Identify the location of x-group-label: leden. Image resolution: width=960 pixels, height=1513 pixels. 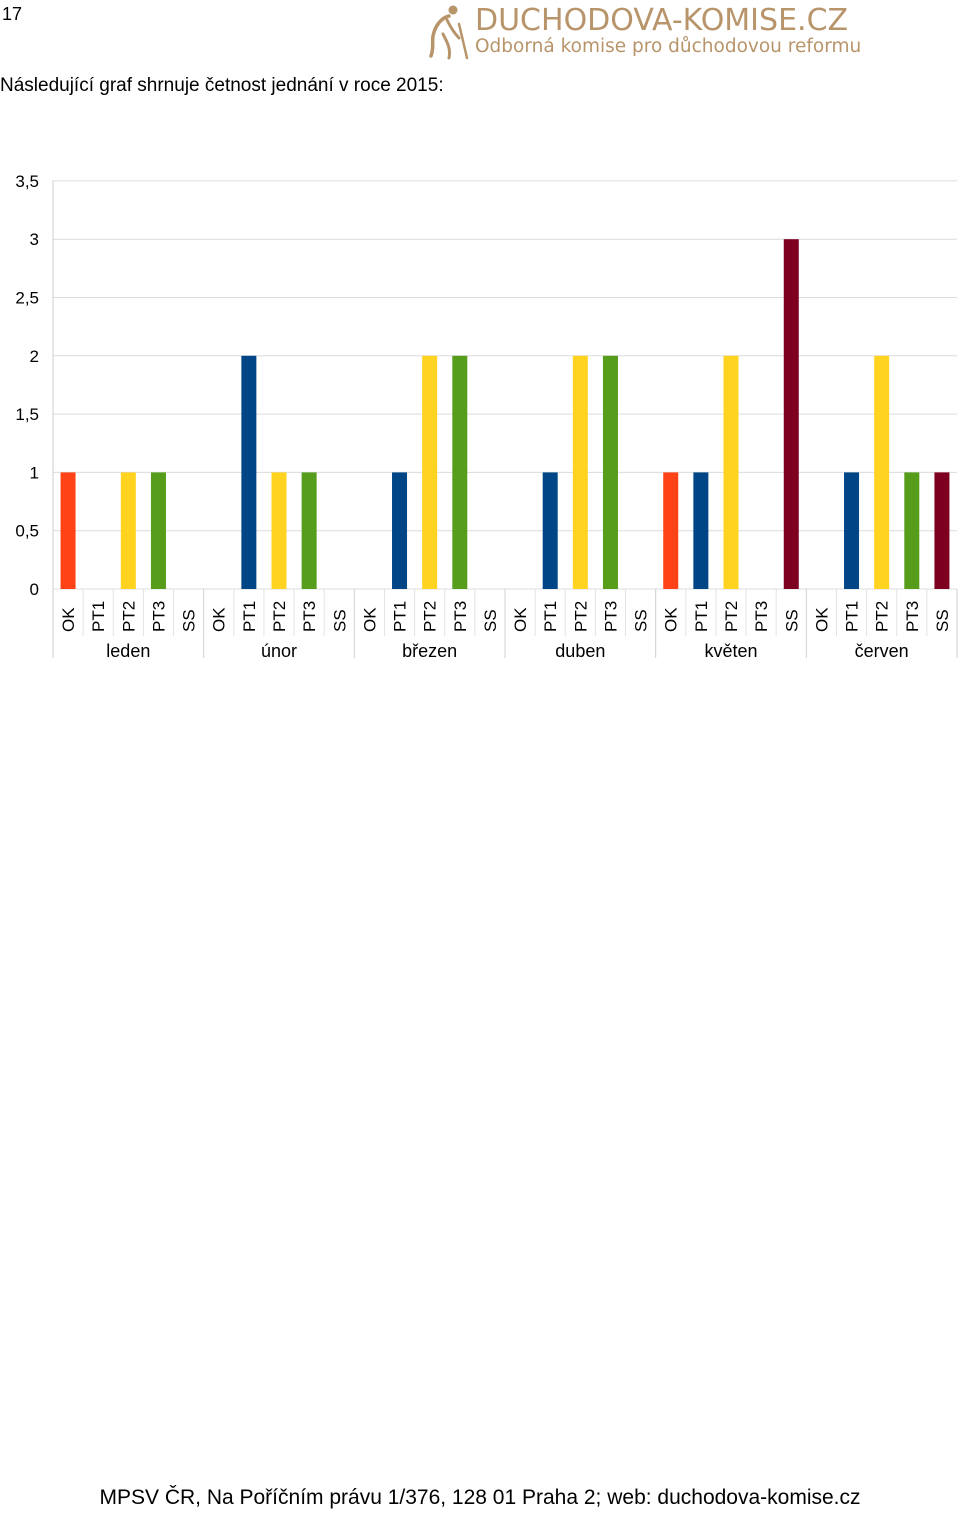
(128, 651).